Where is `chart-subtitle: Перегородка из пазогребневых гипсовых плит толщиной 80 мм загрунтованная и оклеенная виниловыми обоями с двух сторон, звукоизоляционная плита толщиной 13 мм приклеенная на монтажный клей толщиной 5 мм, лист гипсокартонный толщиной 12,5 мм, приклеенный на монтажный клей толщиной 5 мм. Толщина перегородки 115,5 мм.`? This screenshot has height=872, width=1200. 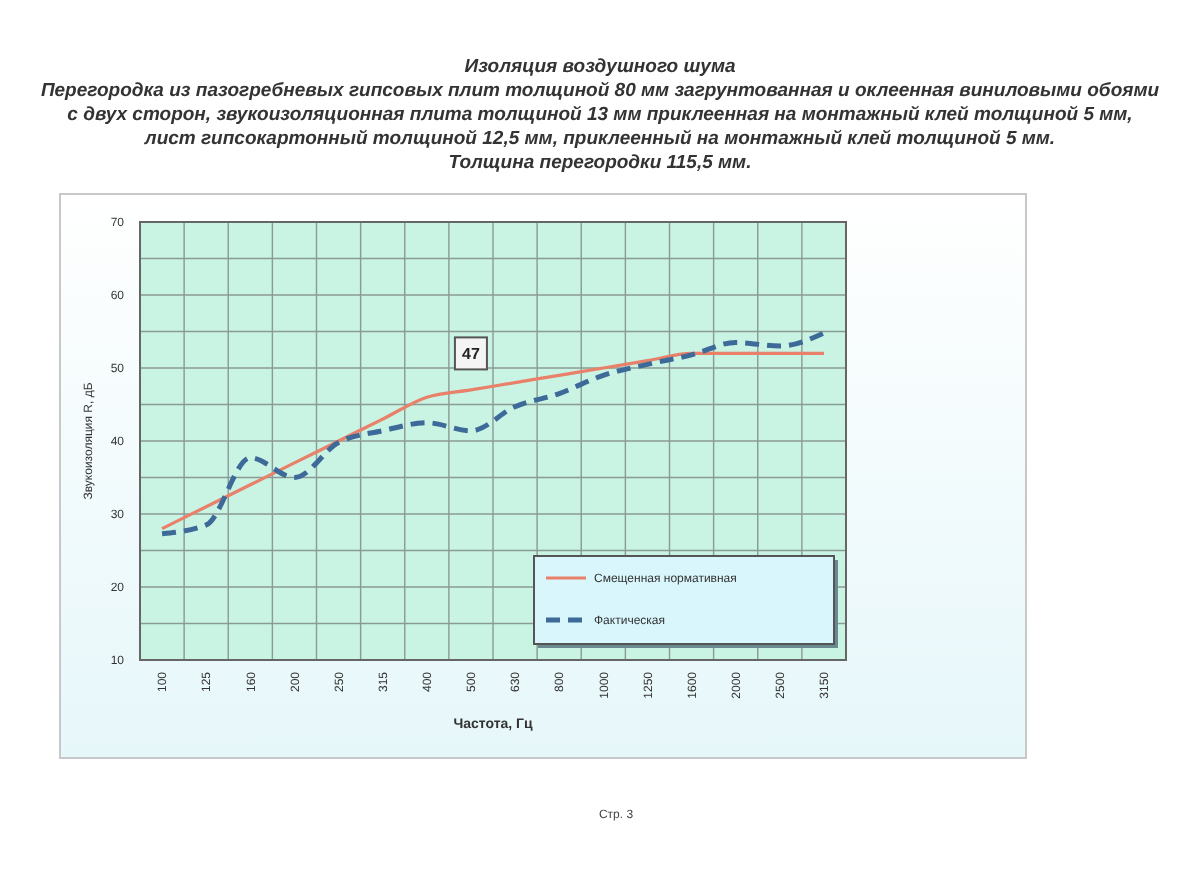 chart-subtitle: Перегородка из пазогребневых гипсовых плит толщиной 80 мм загрунтованная и оклеенная виниловыми обоями с двух сторон, звукоизоляционная плита толщиной 13 мм приклеенная на монтажный клей толщиной 5 мм, лист гипсокартонный толщиной 12,5 мм, приклеенный на монтажный клей толщиной 5 мм. Толщина перегородки 115,5 мм. is located at coordinates (600, 128).